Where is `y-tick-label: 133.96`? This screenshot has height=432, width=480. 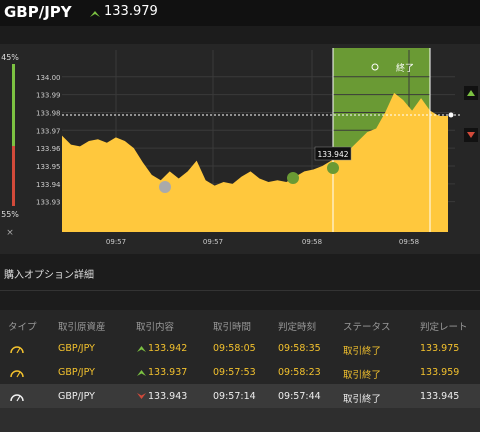
y-tick-label: 133.96 is located at coordinates (48, 149).